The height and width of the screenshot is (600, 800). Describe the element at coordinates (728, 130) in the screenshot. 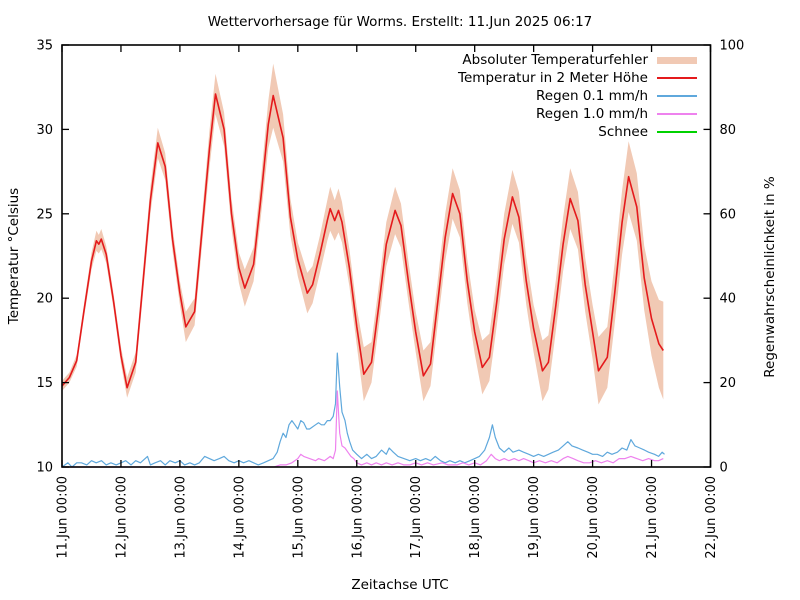

I see `y-right-tick-label: 80` at that location.